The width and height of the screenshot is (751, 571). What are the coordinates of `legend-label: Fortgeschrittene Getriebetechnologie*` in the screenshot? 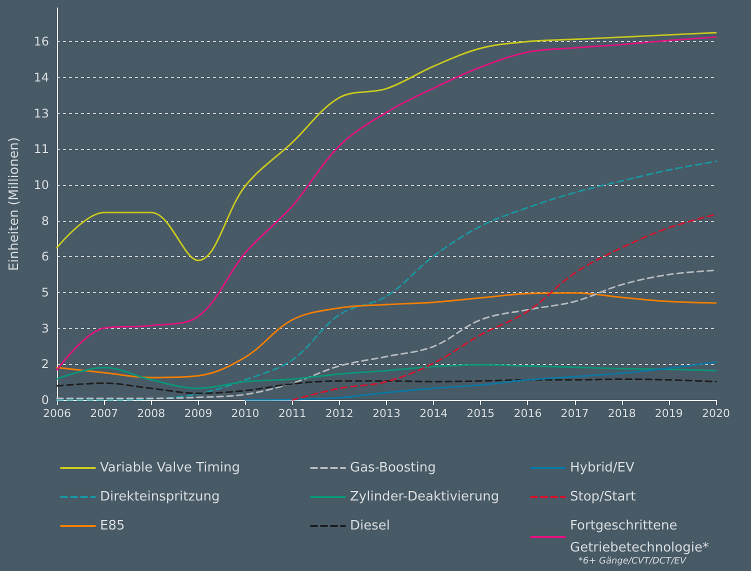 It's located at (640, 537).